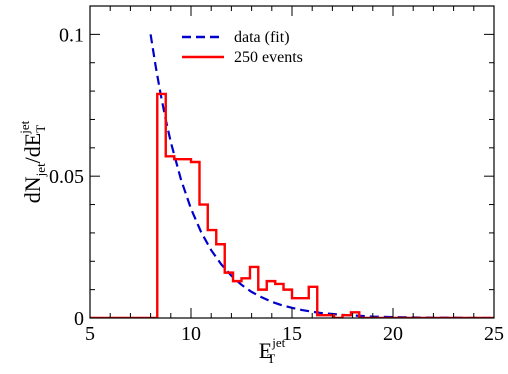 This screenshot has height=374, width=508. Describe the element at coordinates (292, 334) in the screenshot. I see `x-tick-label: 15` at that location.